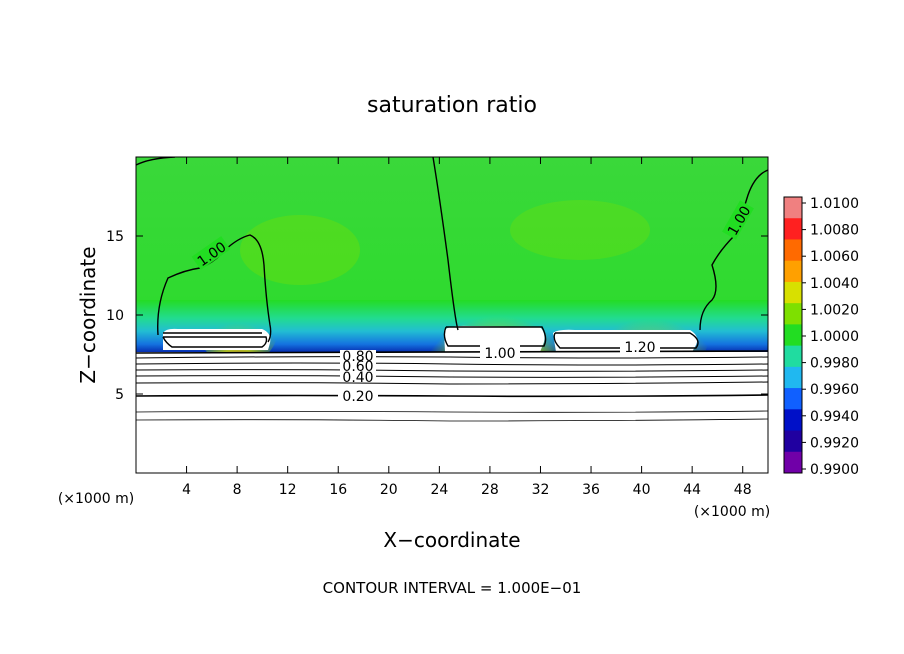 The width and height of the screenshot is (904, 654). I want to click on colorbar-label: 1.0020, so click(834, 310).